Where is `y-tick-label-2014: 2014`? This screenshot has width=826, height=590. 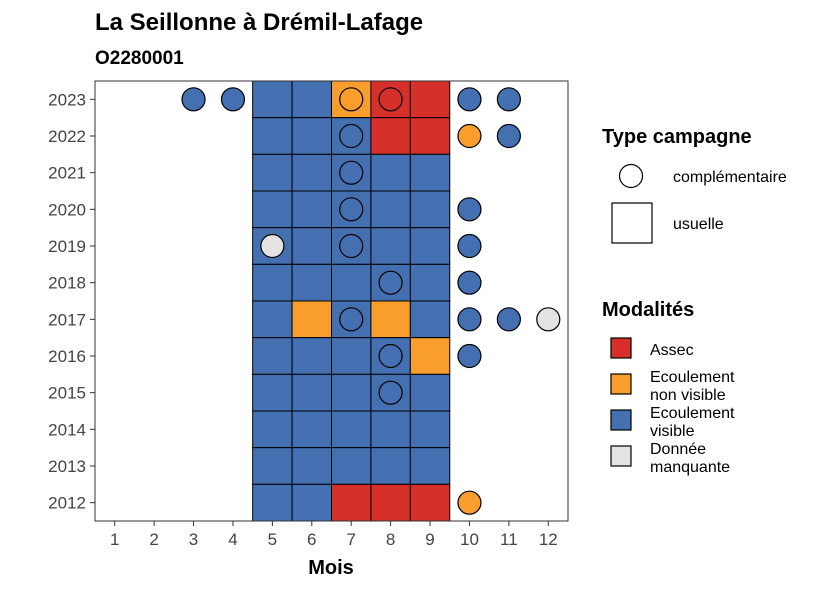
y-tick-label-2014: 2014 is located at coordinates (67, 429).